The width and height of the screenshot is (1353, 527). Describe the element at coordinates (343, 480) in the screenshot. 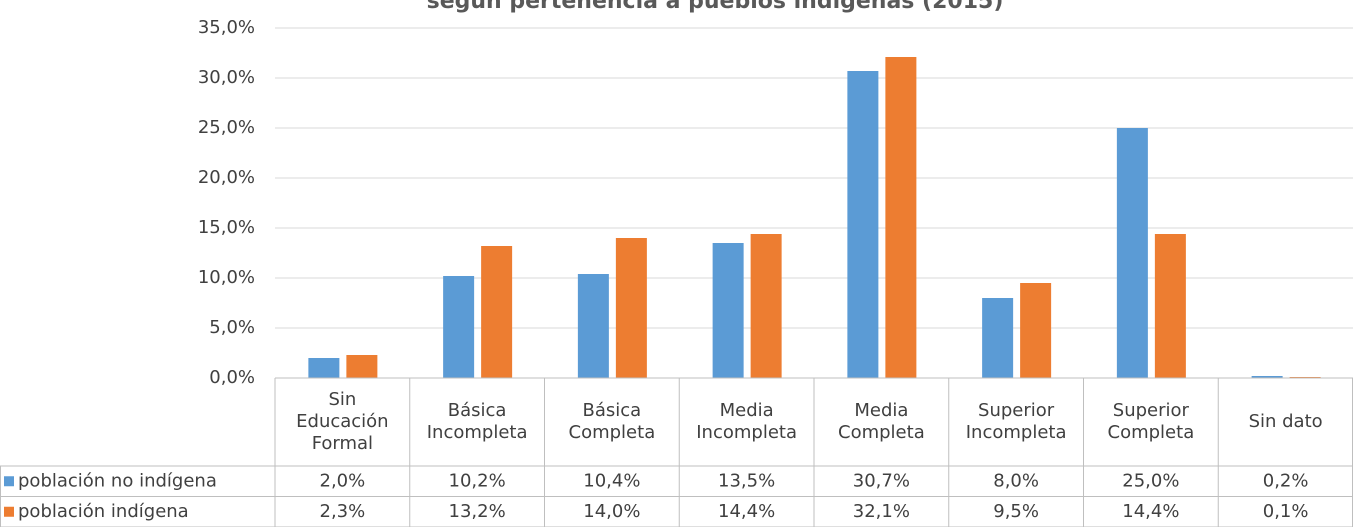

I see `table-value: 2,0%` at that location.